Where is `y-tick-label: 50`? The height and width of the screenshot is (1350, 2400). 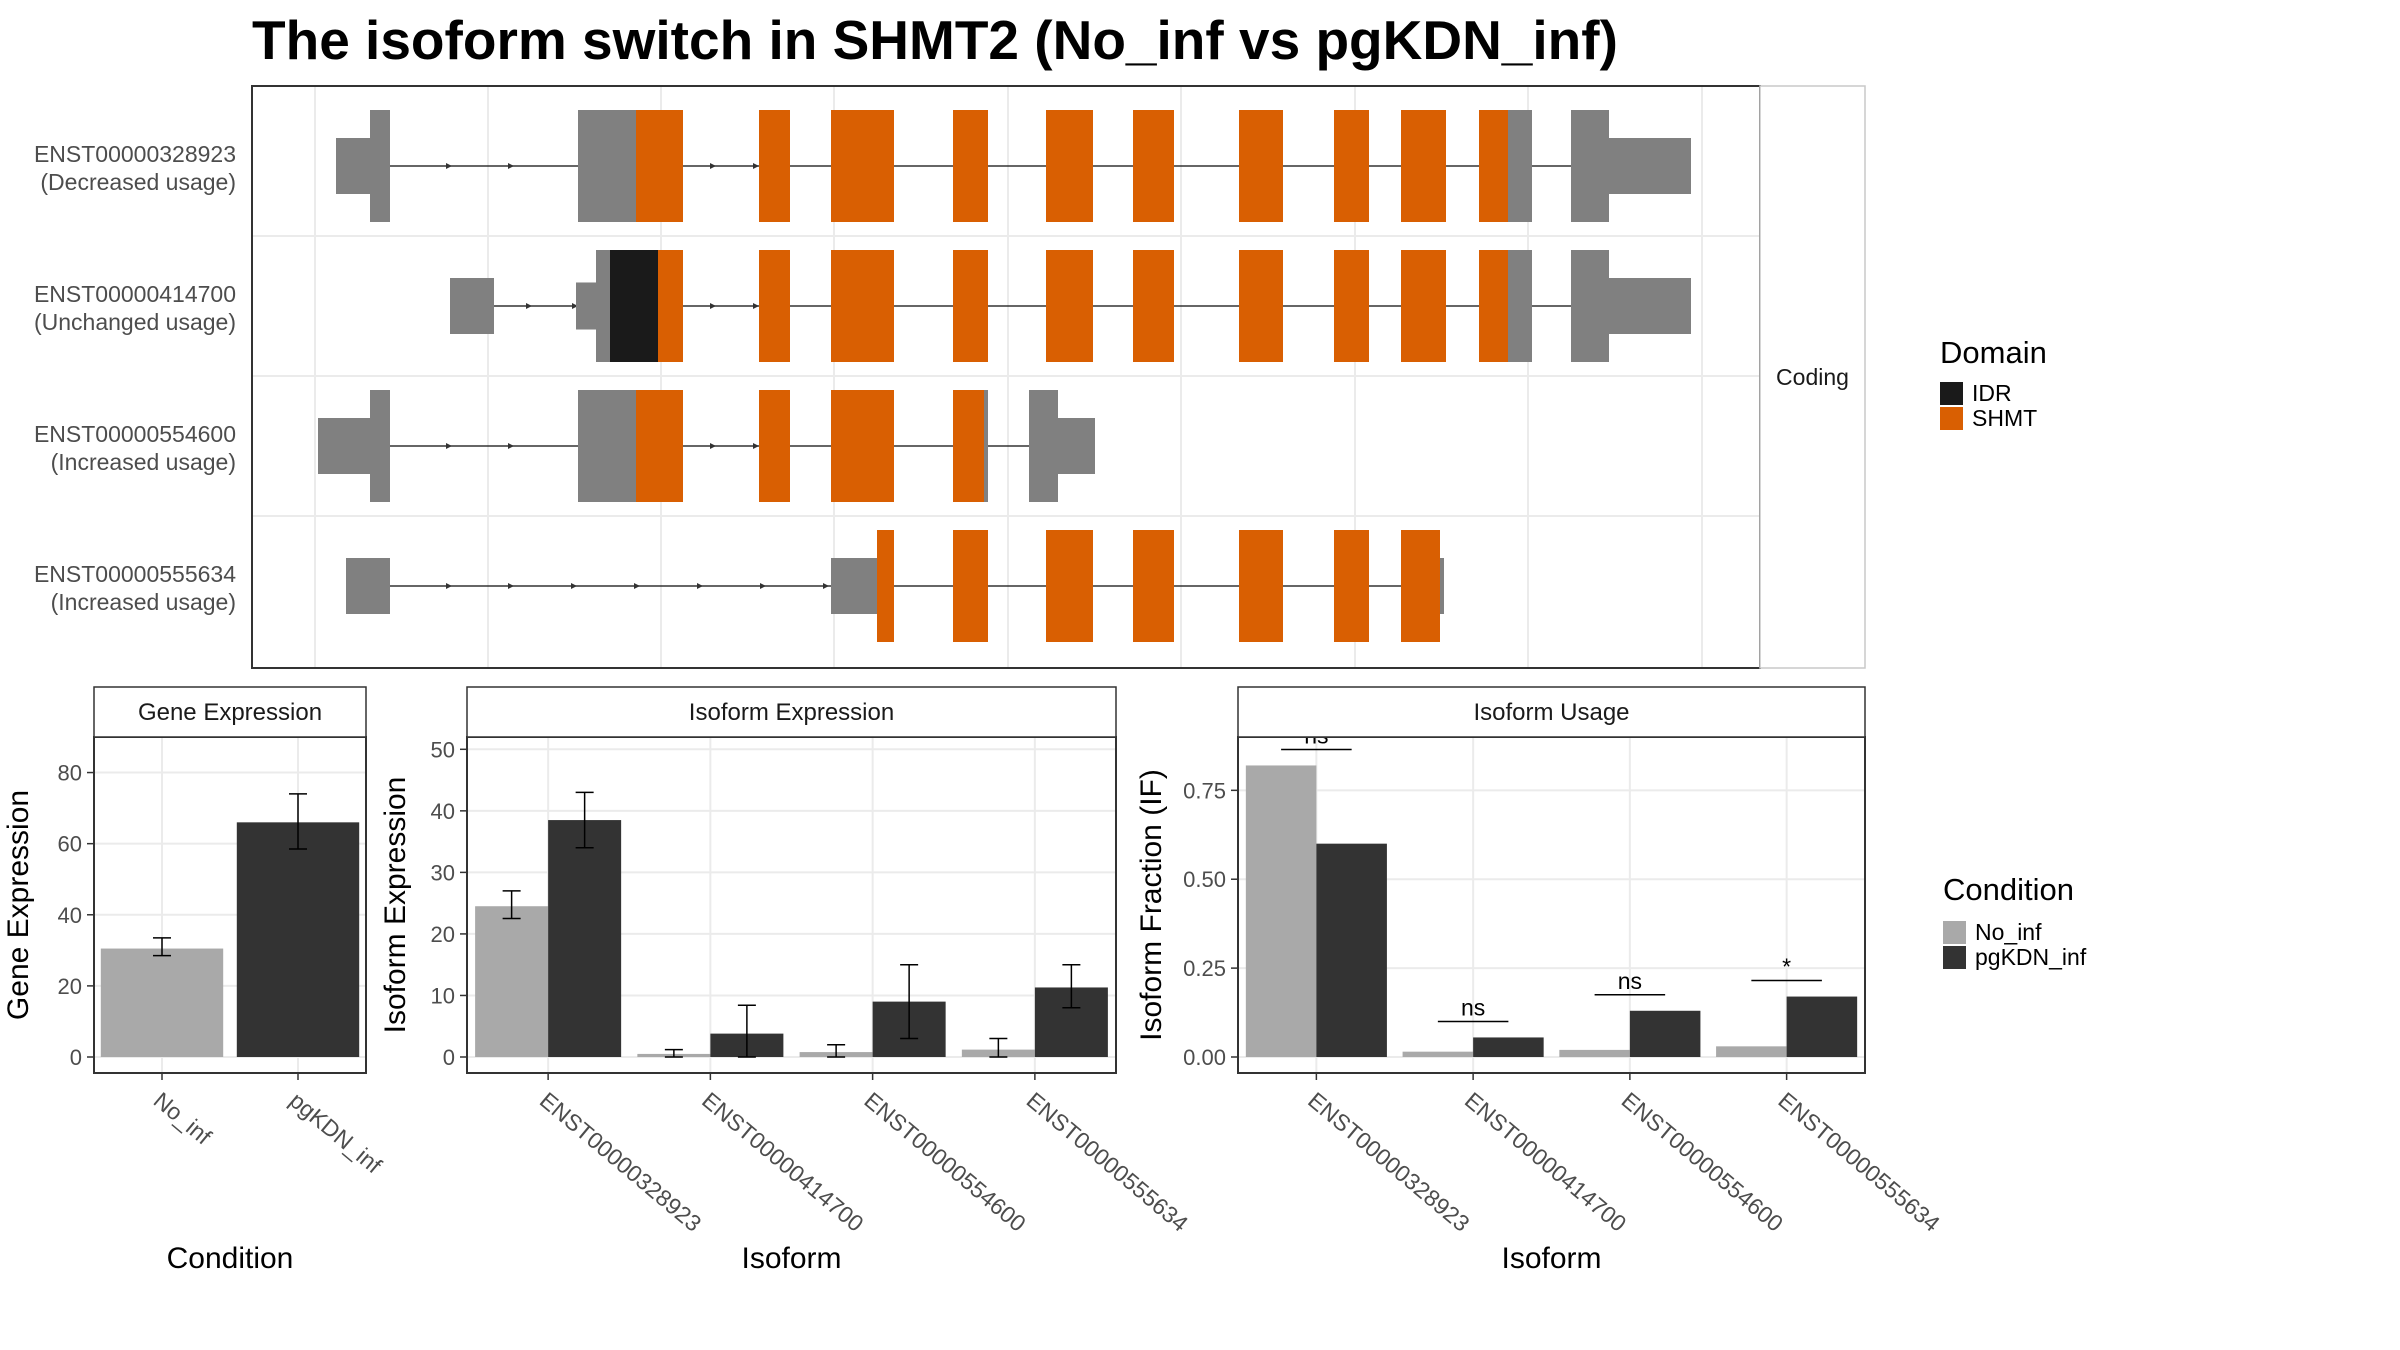 y-tick-label: 50 is located at coordinates (443, 749).